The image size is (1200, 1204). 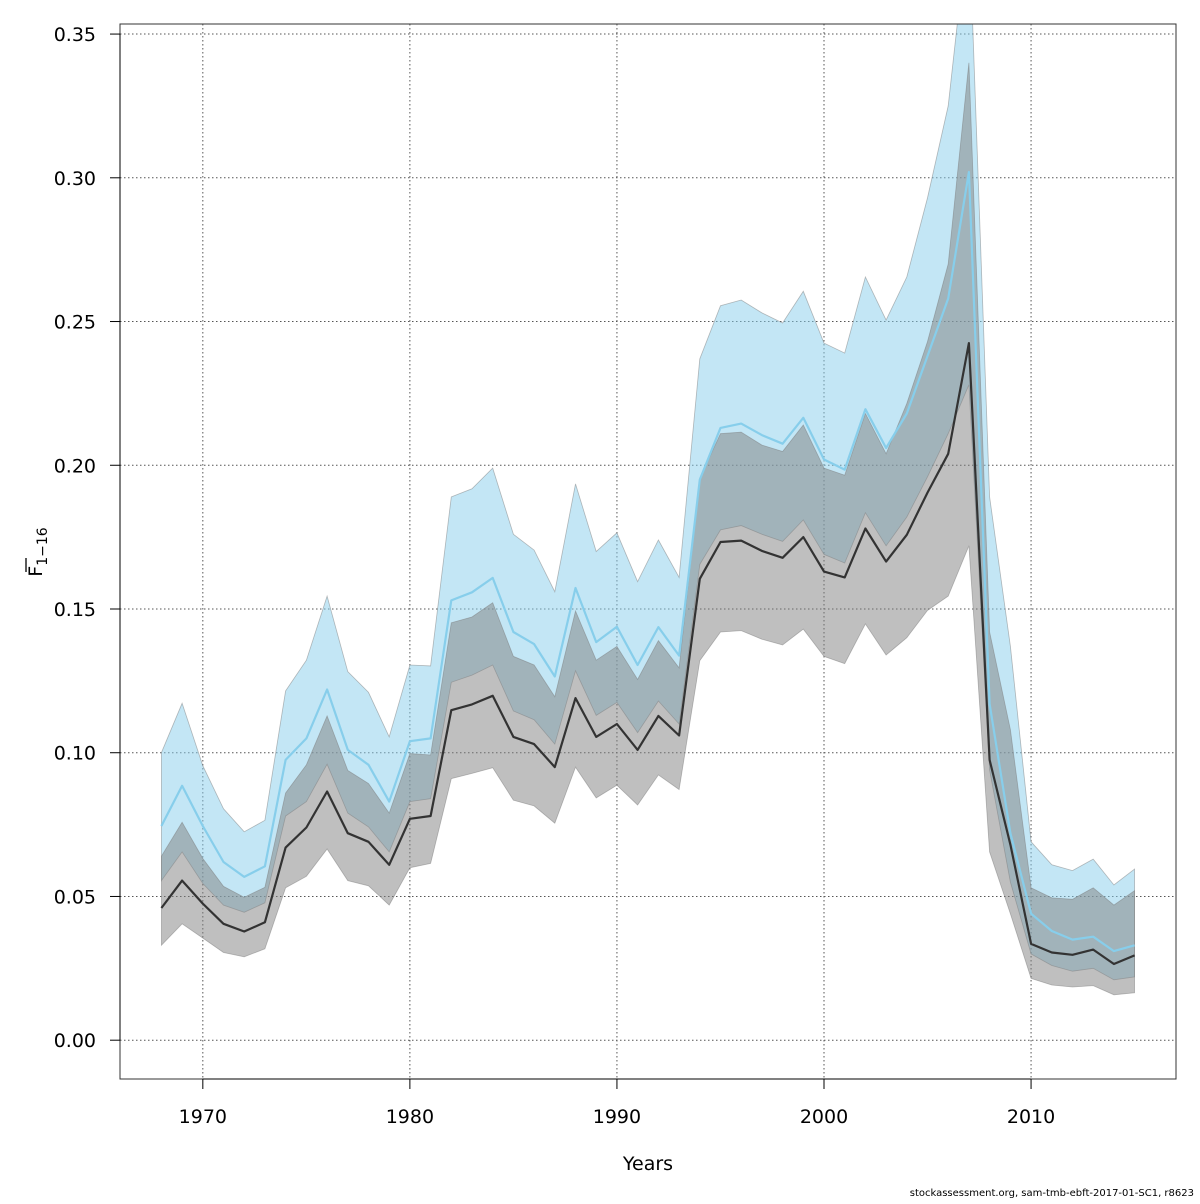 I want to click on y-axis-title-subscript: 1−16, so click(x=43, y=546).